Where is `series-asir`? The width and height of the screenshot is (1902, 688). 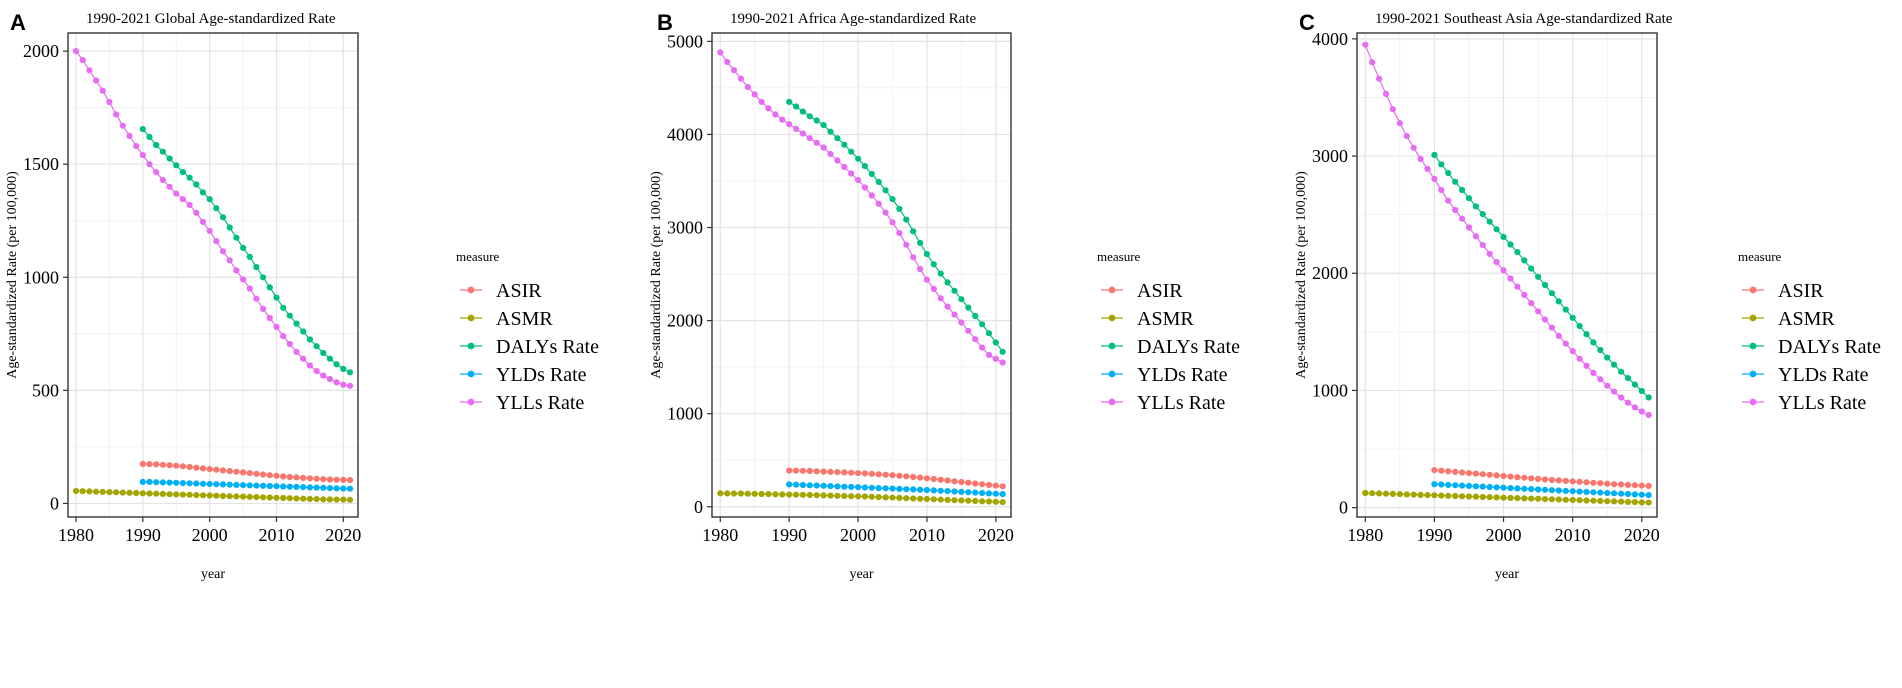 series-asir is located at coordinates (1541, 478).